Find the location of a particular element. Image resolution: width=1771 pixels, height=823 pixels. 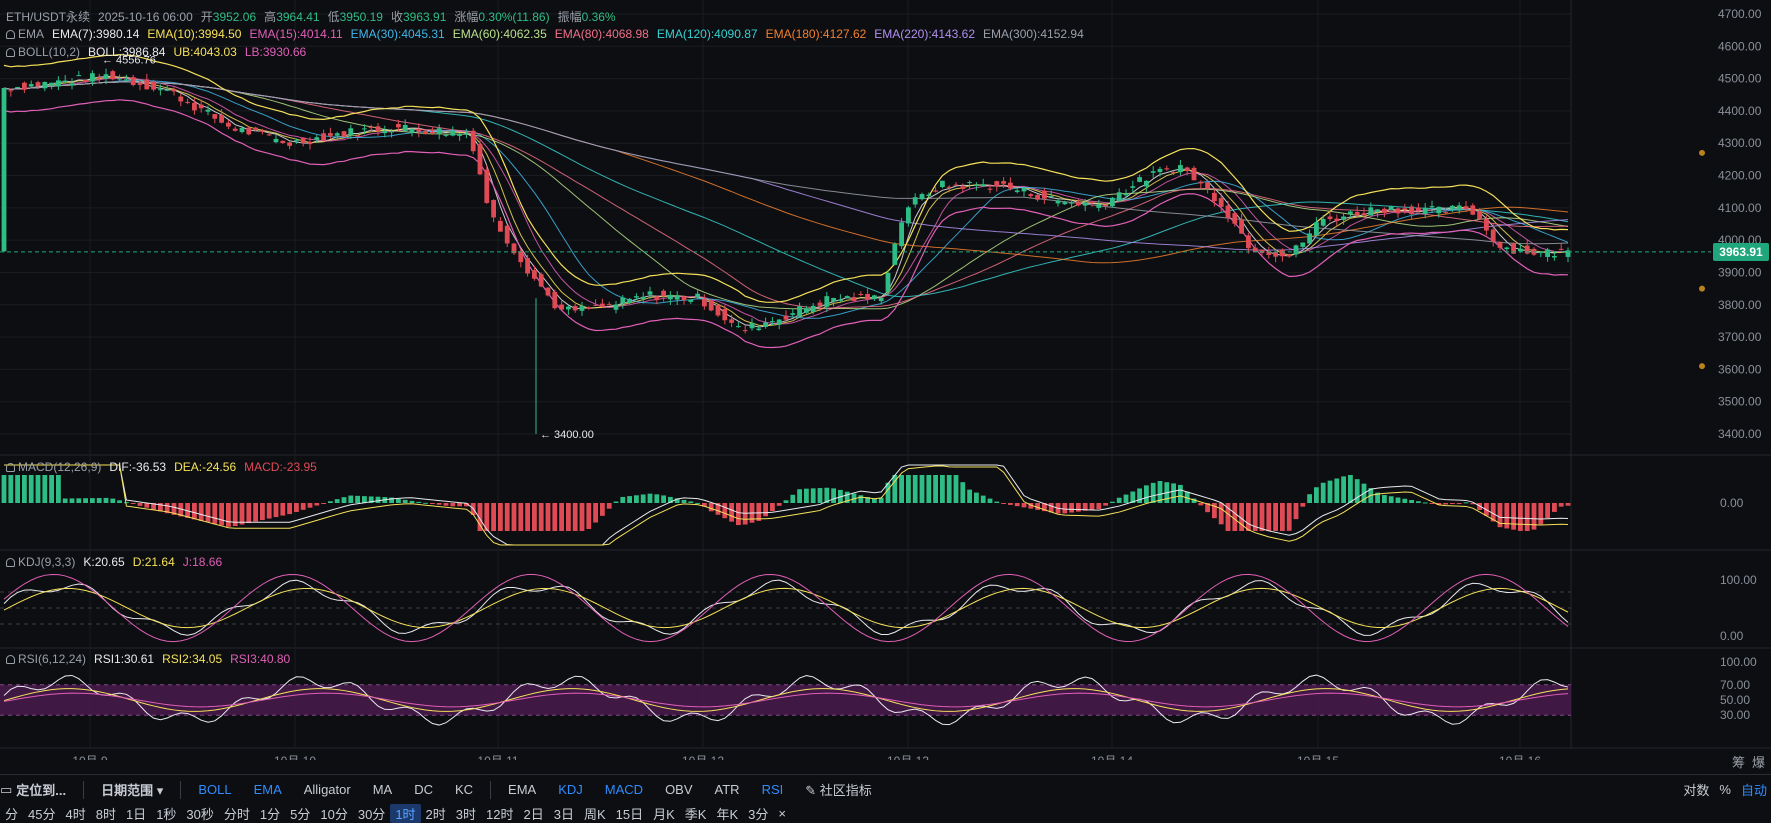

timeframe-17: 3日 is located at coordinates (563, 814).